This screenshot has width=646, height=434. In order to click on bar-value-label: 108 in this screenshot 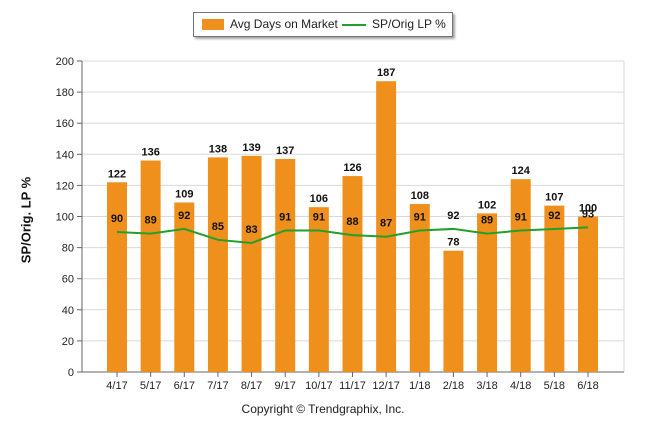, I will do `click(420, 196)`.